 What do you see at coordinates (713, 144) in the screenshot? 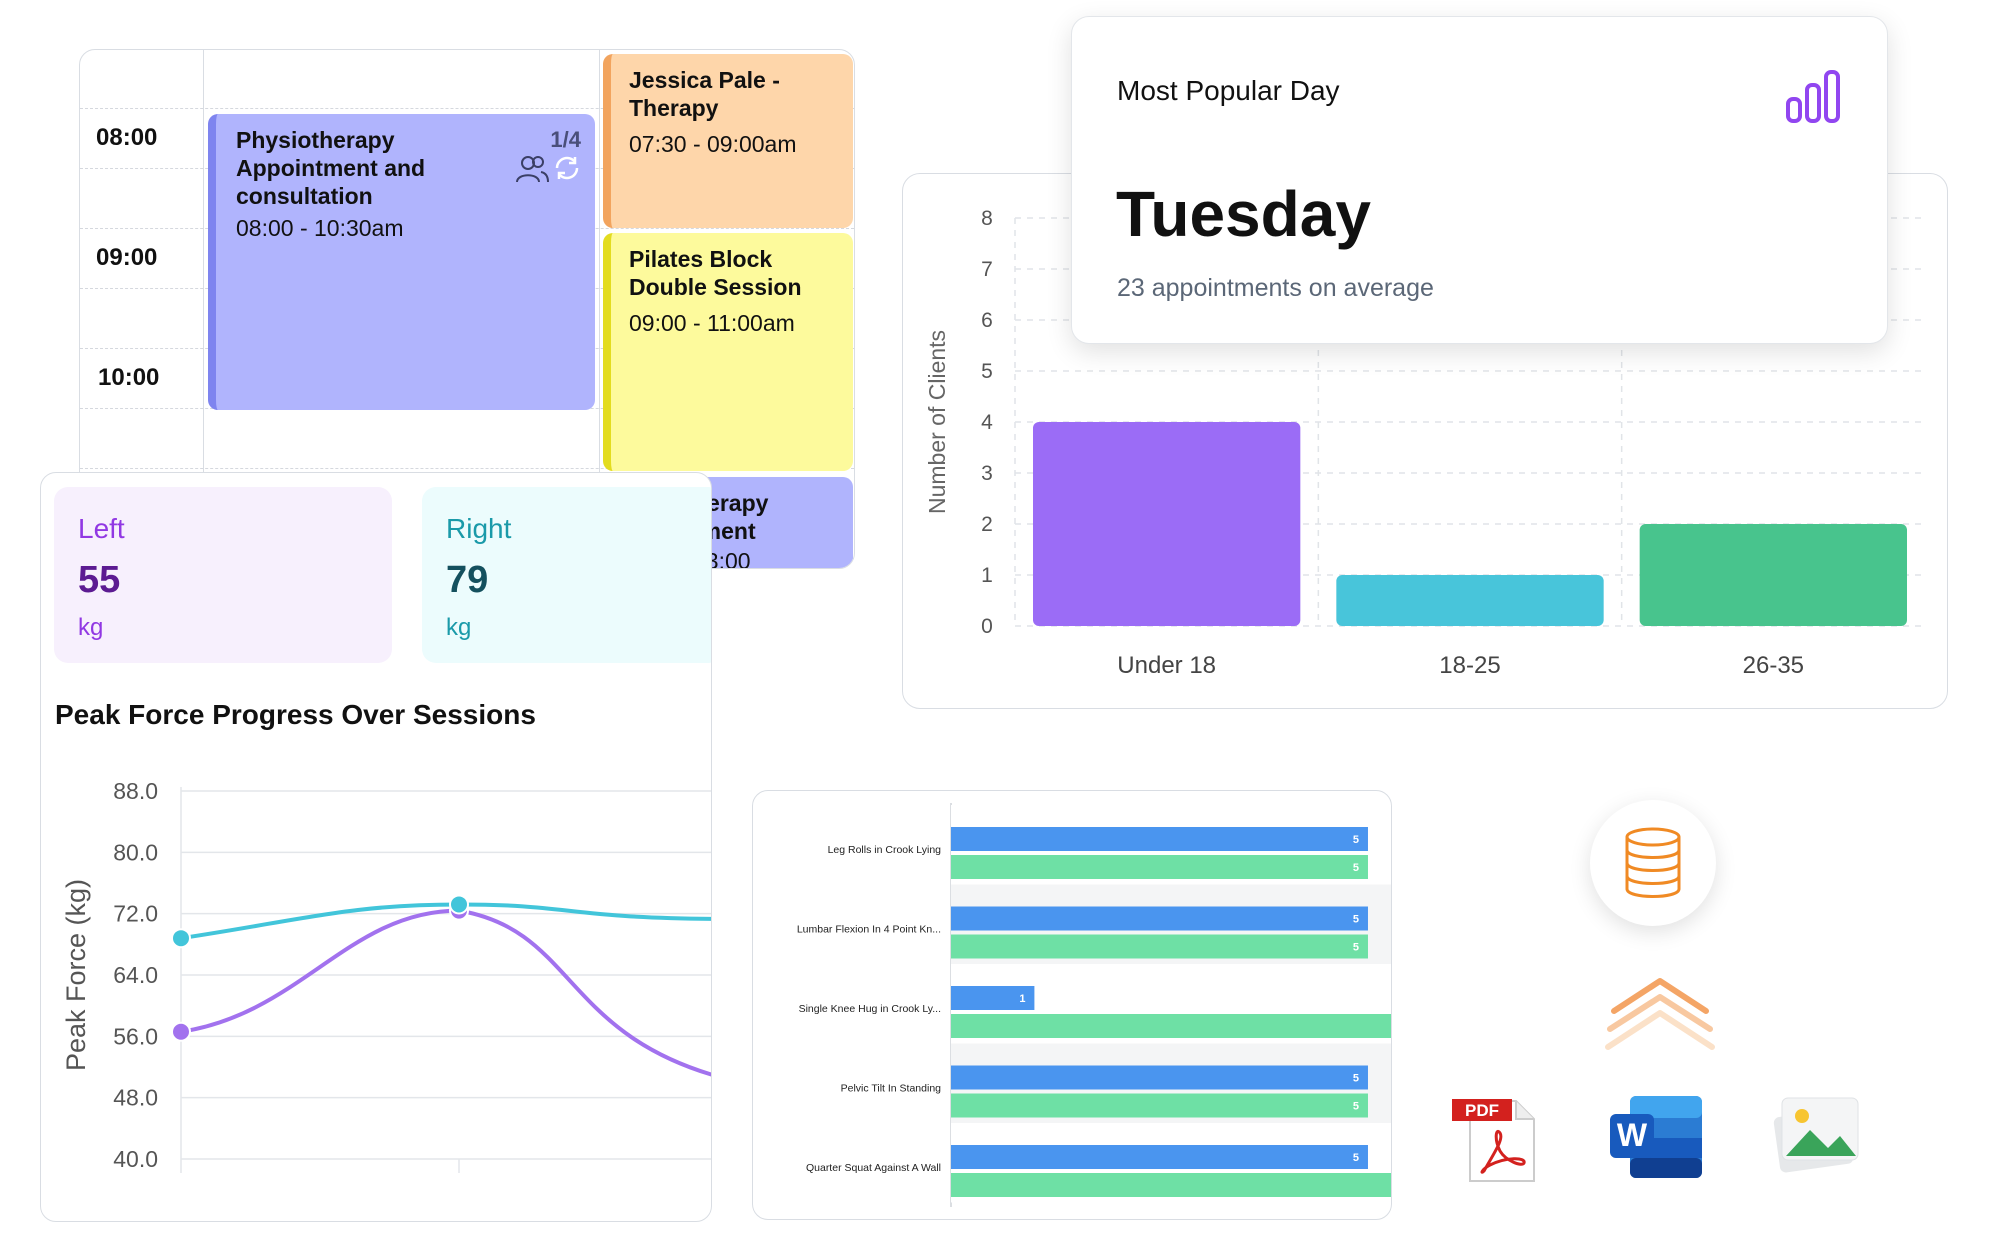
I see `event-time: 07:30 - 09:00am` at bounding box center [713, 144].